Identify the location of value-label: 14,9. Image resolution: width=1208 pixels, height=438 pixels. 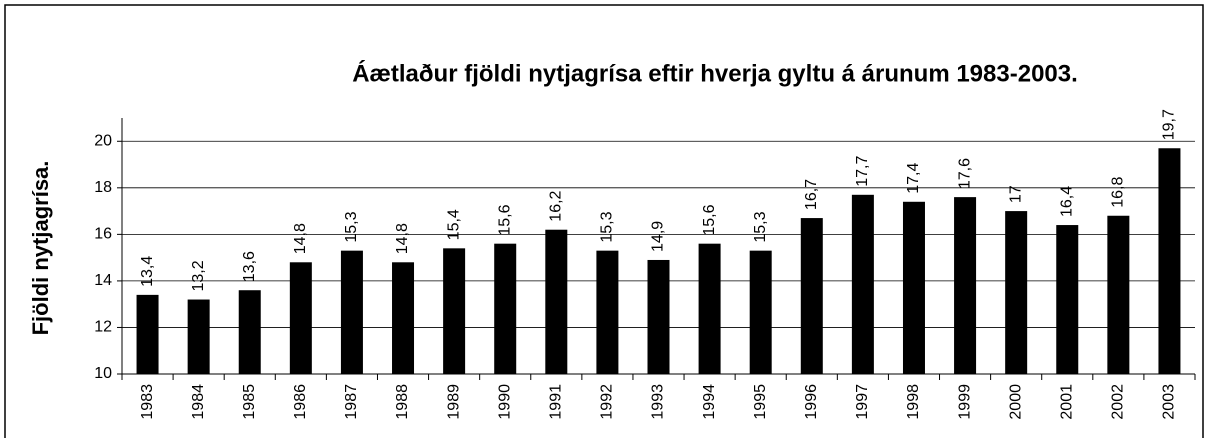
(658, 236).